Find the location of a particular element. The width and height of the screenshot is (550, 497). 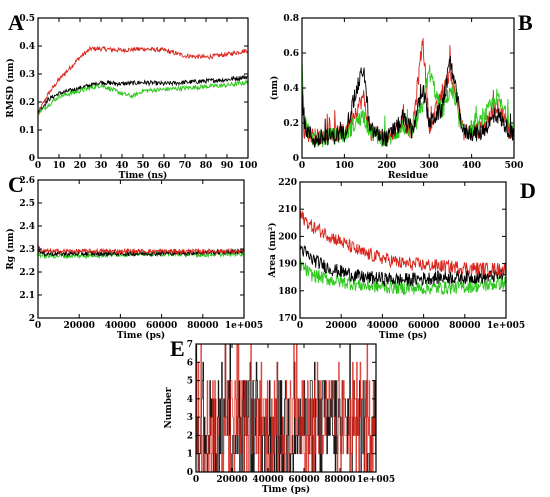

x-tick-label: 20 is located at coordinates (80, 166).